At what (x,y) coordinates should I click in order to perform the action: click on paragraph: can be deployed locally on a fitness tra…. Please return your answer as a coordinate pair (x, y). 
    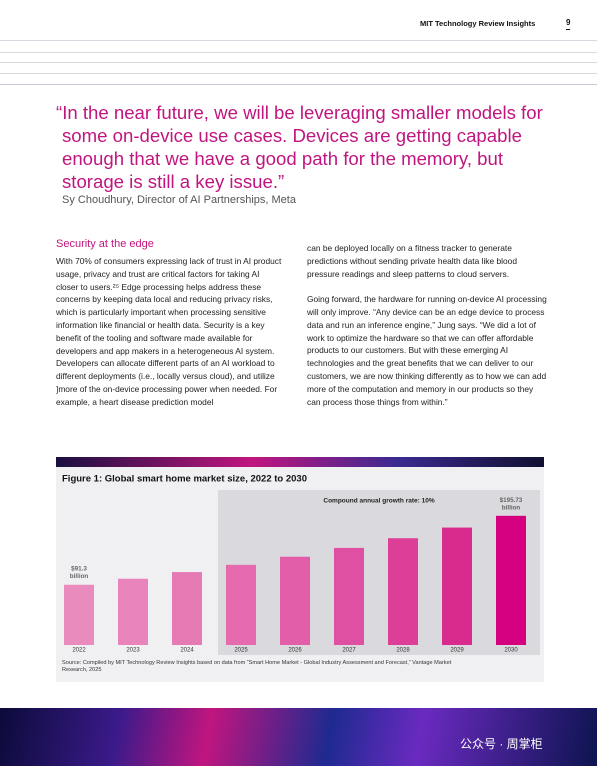
    Looking at the image, I should click on (412, 261).